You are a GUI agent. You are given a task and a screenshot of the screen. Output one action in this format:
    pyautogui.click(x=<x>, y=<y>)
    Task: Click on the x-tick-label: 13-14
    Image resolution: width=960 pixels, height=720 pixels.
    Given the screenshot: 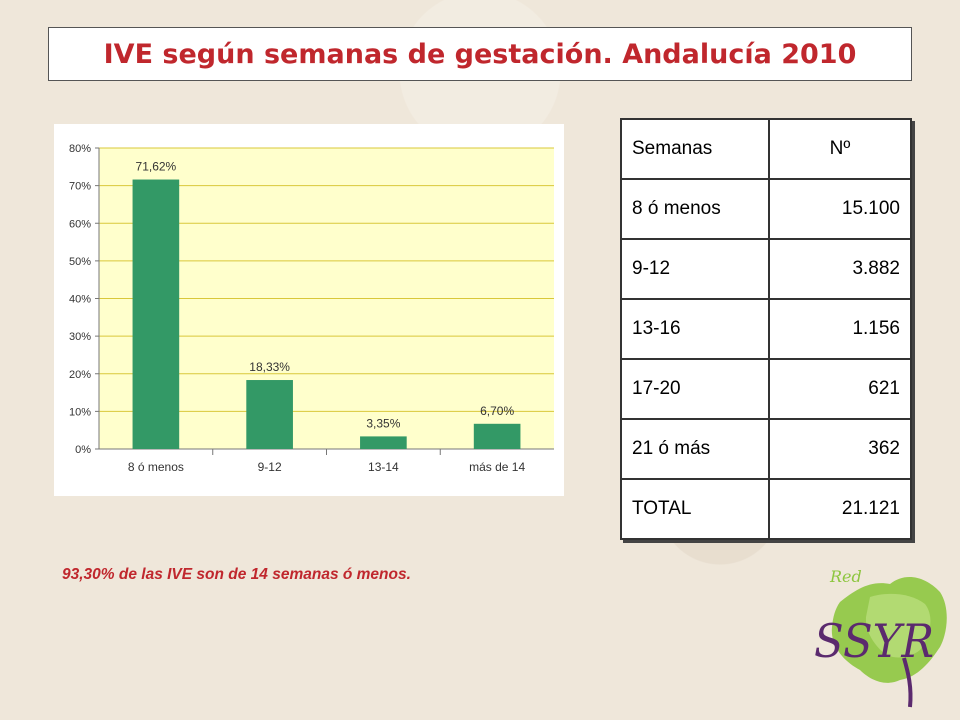 What is the action you would take?
    pyautogui.click(x=383, y=467)
    